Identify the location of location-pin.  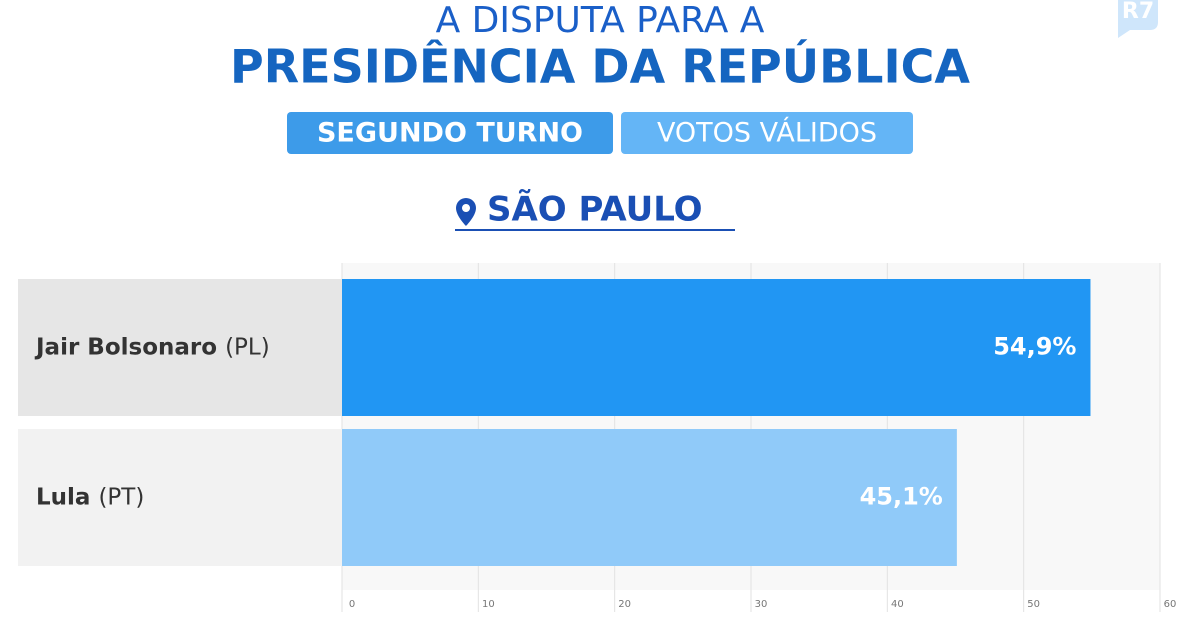
(466, 212).